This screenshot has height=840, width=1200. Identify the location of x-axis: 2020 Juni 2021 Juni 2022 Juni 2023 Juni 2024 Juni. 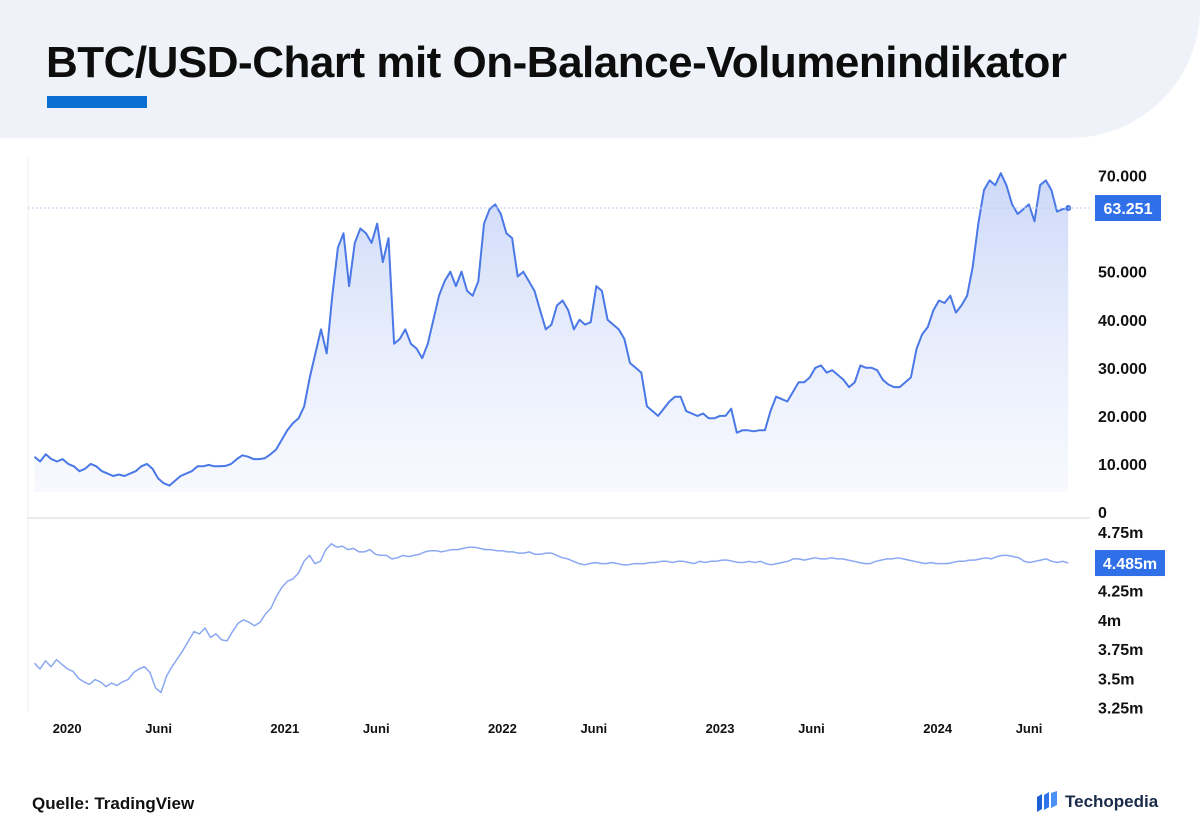
(548, 728).